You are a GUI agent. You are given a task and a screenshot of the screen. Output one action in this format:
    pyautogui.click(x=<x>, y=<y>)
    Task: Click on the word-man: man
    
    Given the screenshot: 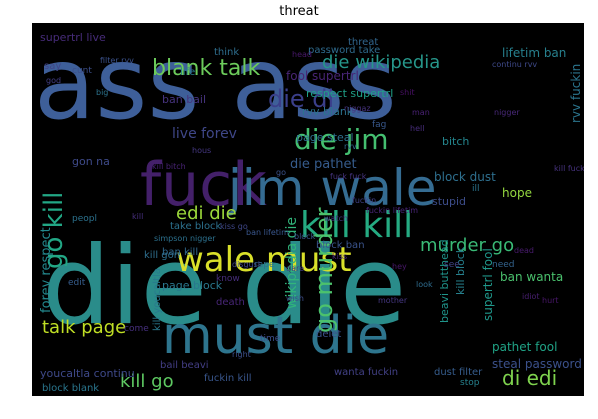 What is the action you would take?
    pyautogui.click(x=421, y=112)
    